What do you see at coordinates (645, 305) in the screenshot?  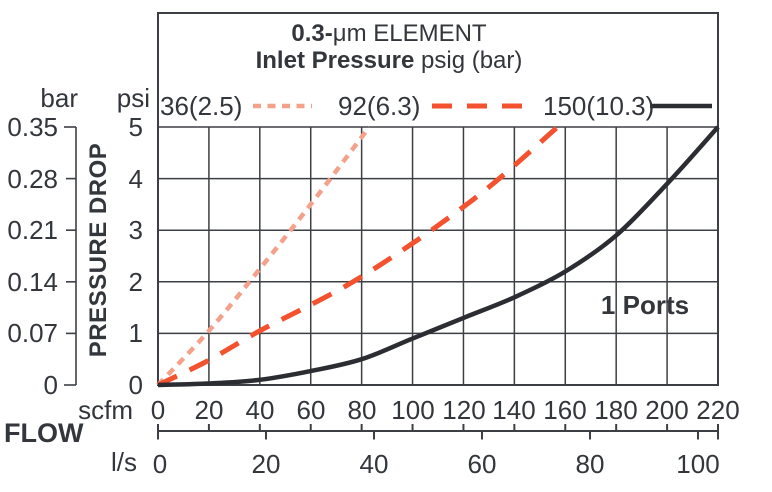 I see `ports-annotation: 1 Ports` at bounding box center [645, 305].